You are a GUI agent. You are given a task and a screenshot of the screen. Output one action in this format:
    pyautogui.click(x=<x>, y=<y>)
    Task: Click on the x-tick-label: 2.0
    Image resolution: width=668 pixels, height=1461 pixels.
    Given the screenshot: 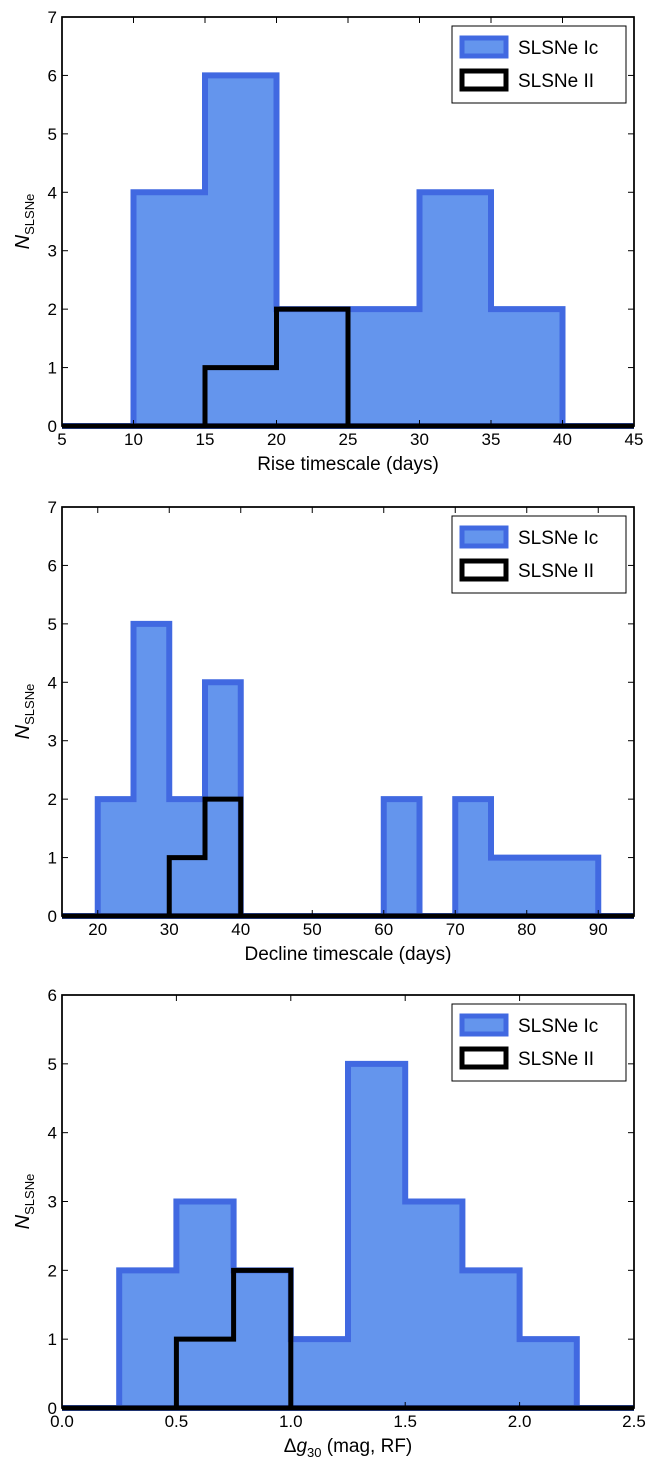 What is the action you would take?
    pyautogui.click(x=520, y=1421)
    